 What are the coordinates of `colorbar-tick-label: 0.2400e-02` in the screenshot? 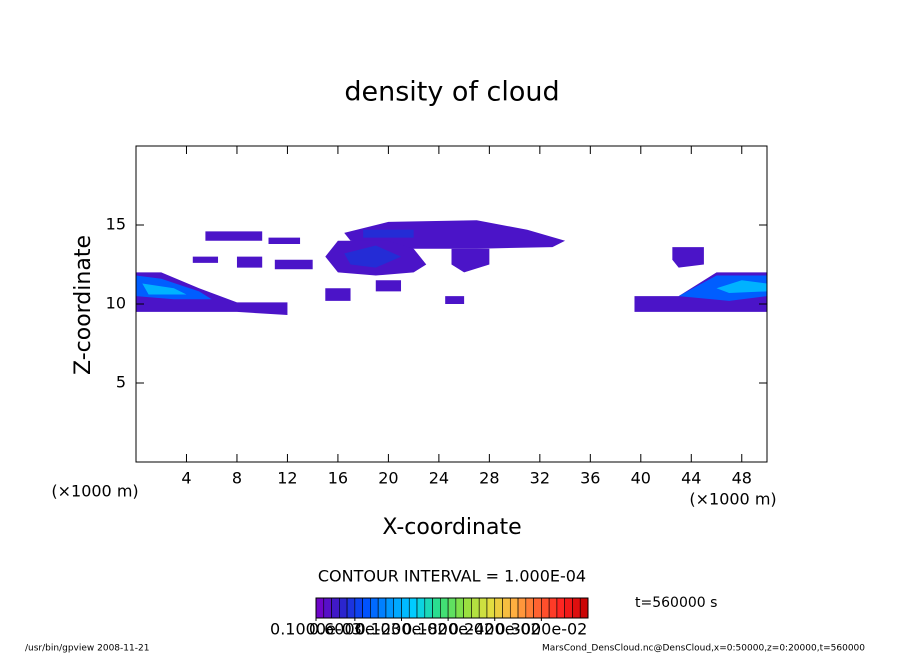 It's located at (495, 629).